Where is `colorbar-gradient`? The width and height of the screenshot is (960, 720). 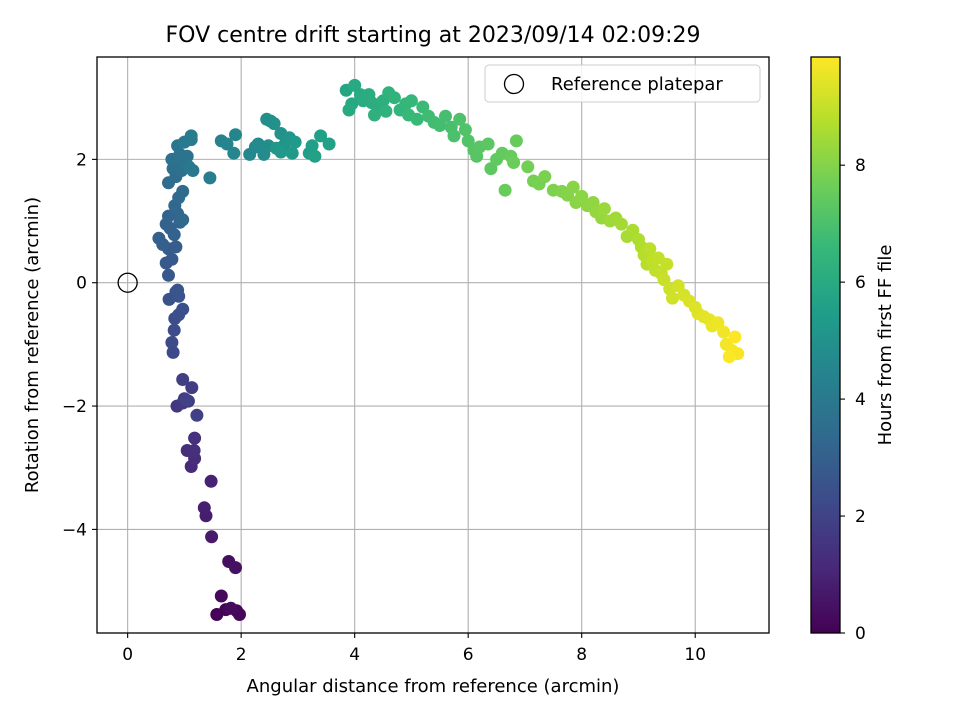
colorbar-gradient is located at coordinates (825, 345).